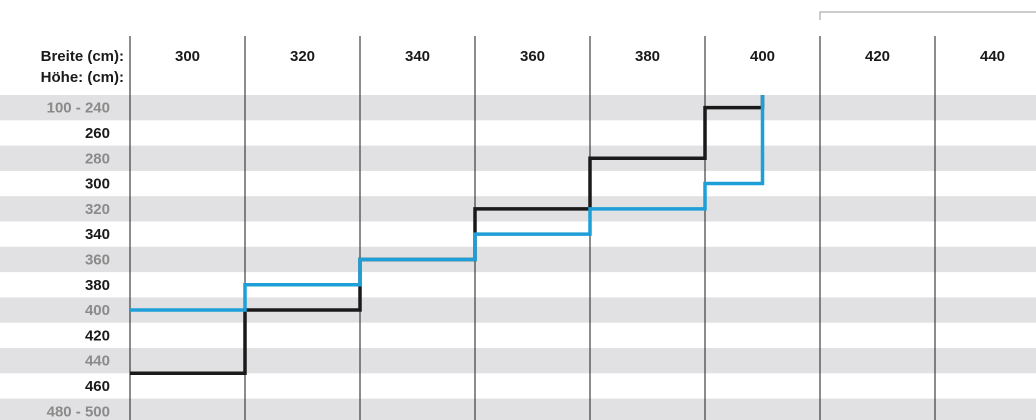  What do you see at coordinates (762, 56) in the screenshot?
I see `x-tick-label: 400` at bounding box center [762, 56].